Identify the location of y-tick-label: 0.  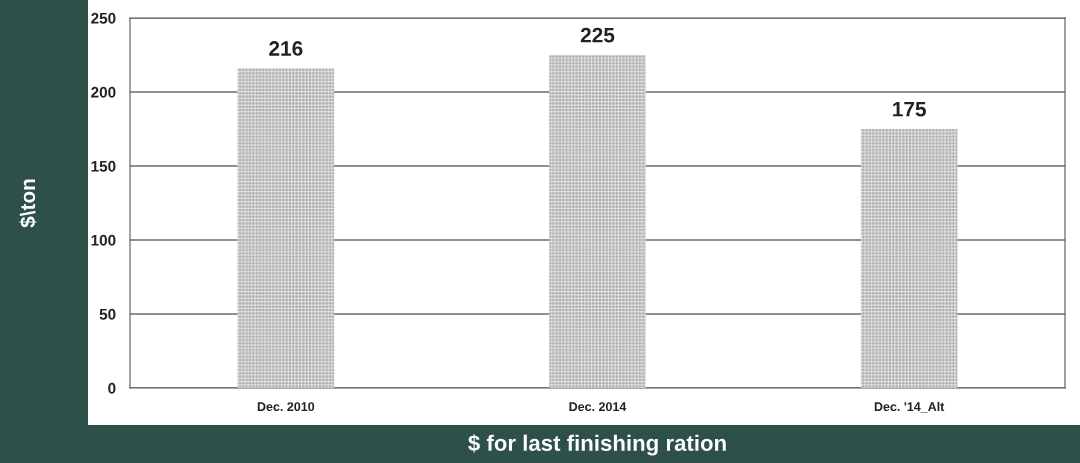
(112, 388).